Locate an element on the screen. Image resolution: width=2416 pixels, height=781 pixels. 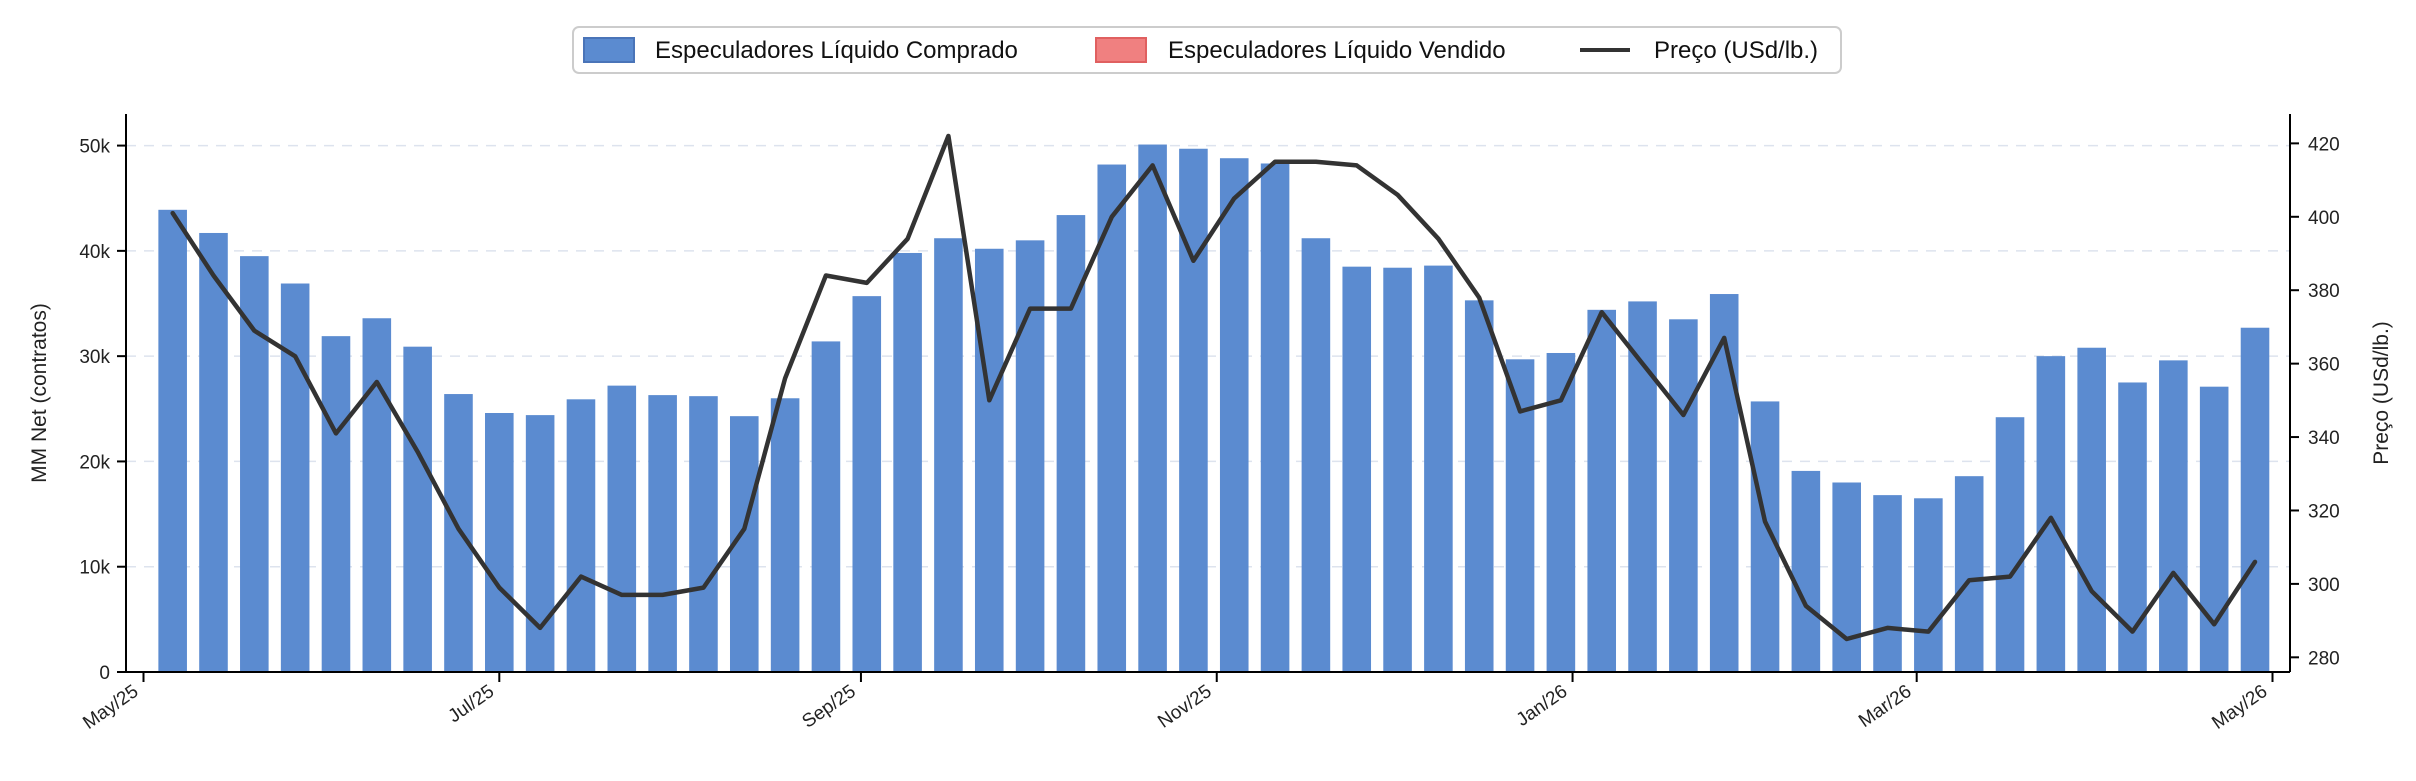
right-tick-label: 320 is located at coordinates (2324, 511).